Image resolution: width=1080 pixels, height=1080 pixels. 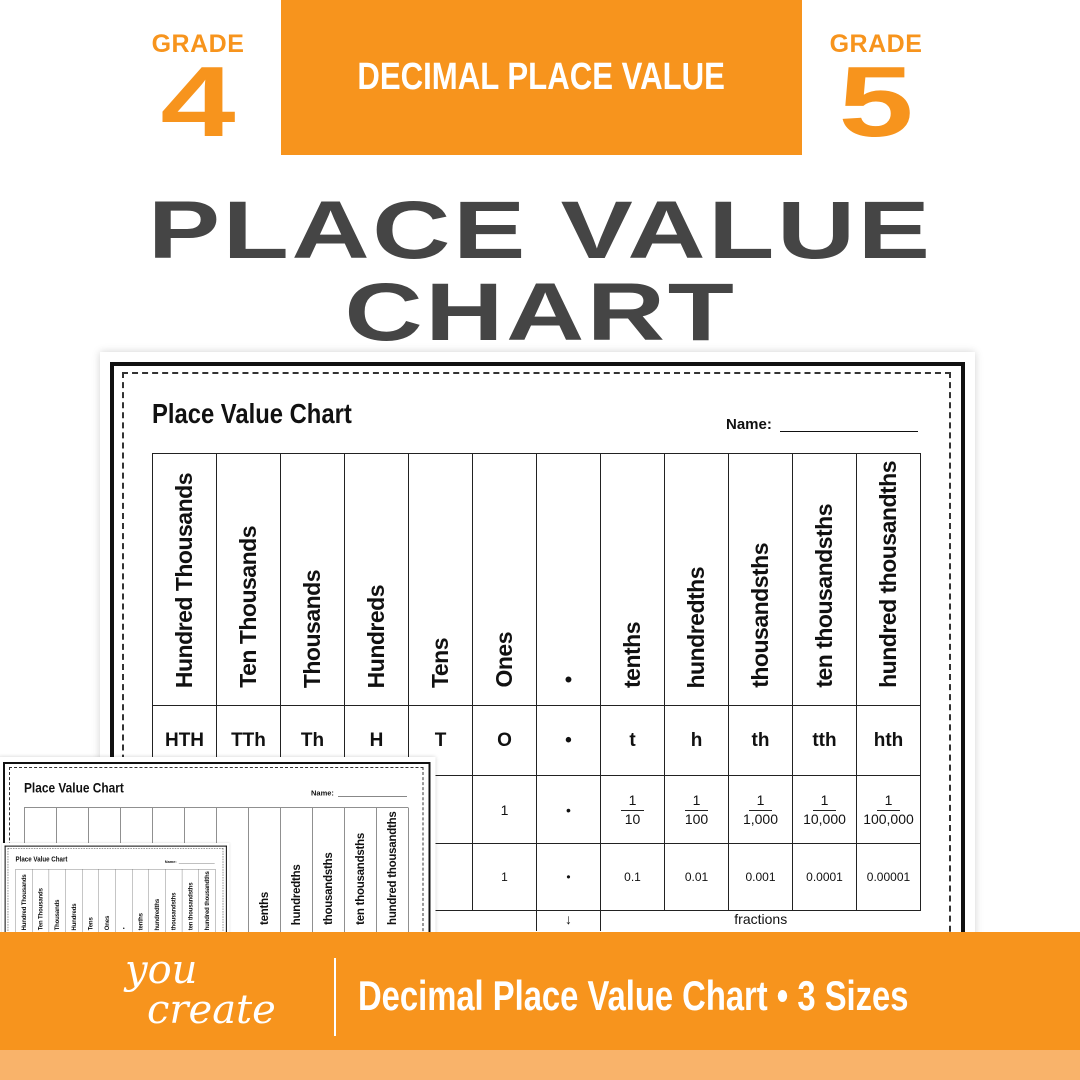 I want to click on abbr-cell: th, so click(x=760, y=740).